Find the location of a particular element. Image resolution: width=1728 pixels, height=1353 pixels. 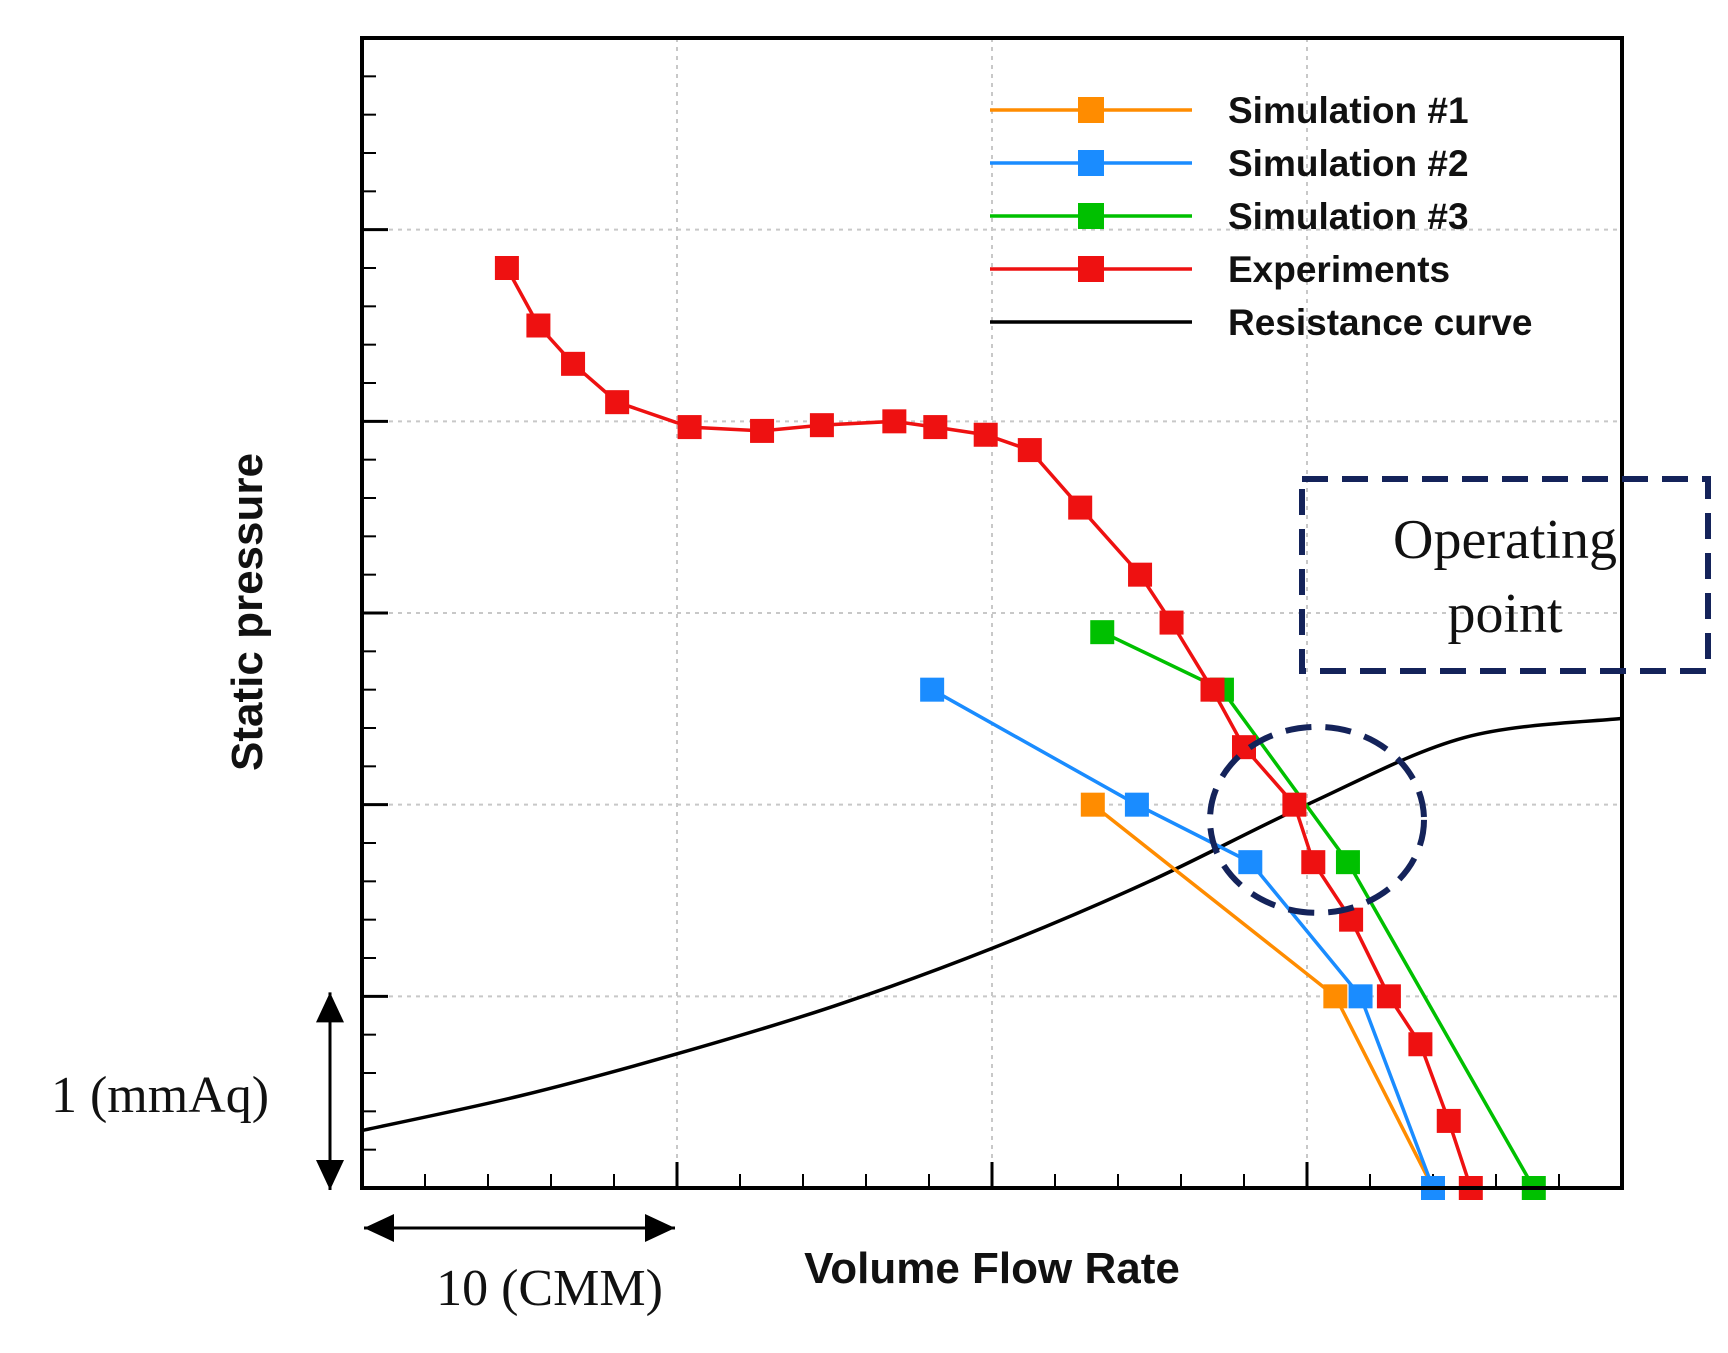

y-axis-label: Static pressure is located at coordinates (247, 612).